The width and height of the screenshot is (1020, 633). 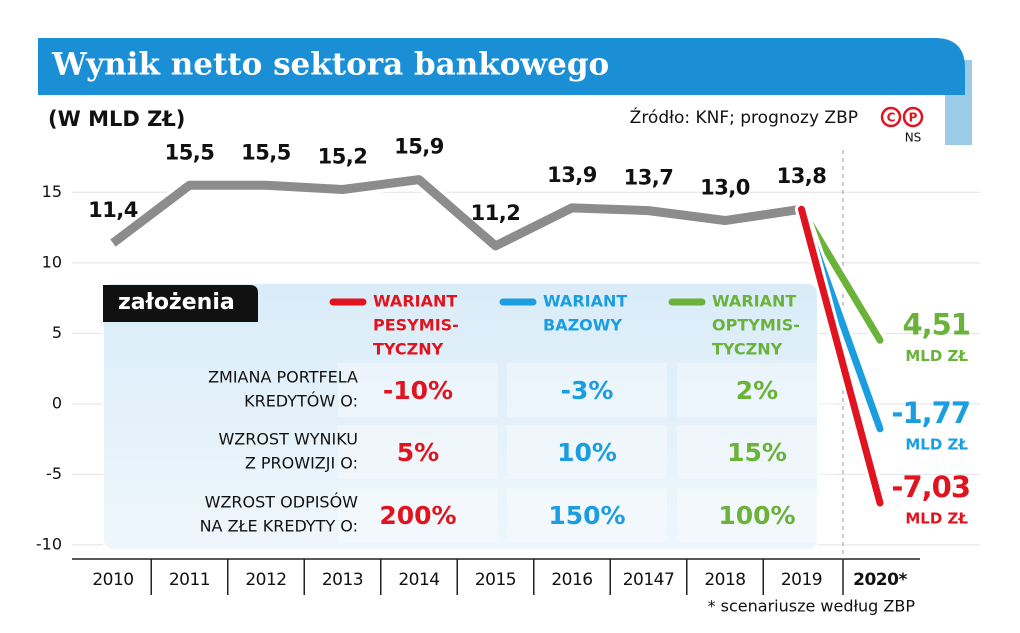 I want to click on cell-value: 200%, so click(x=417, y=515).